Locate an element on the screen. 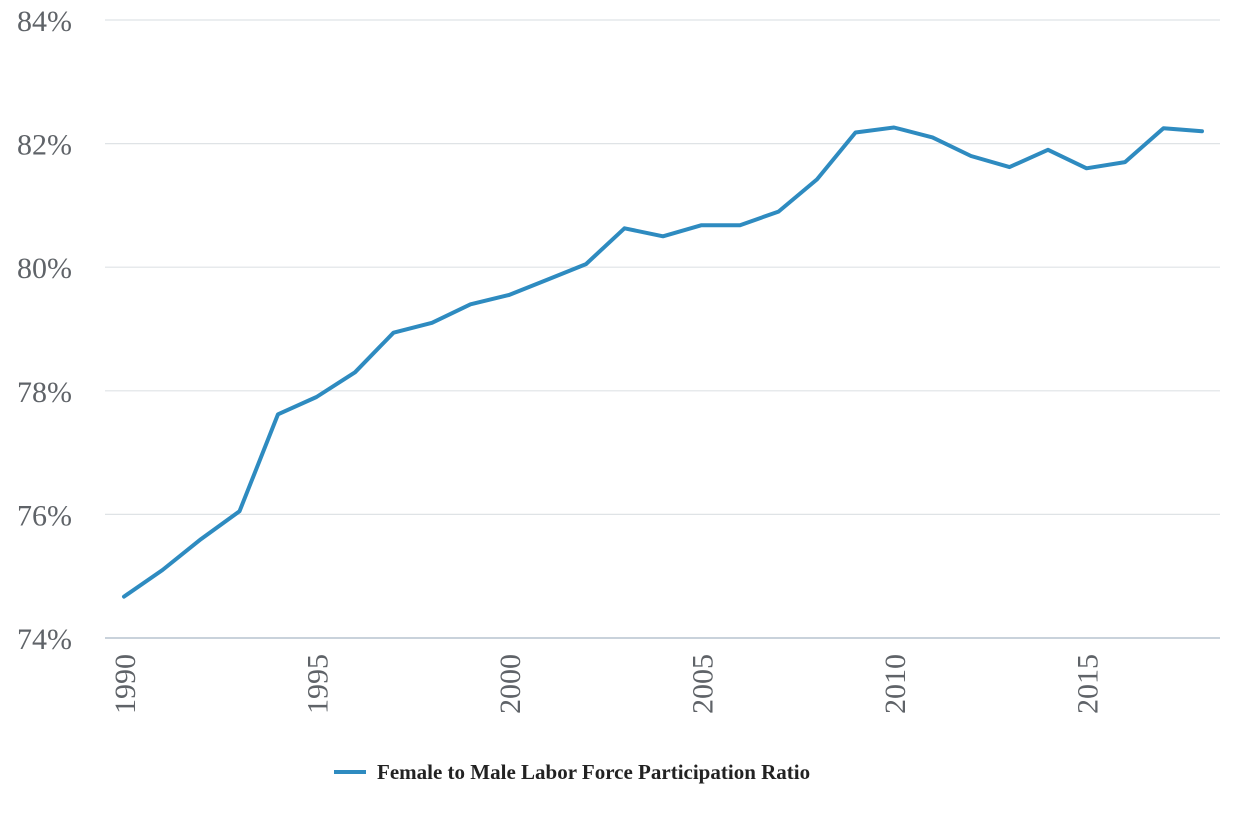 This screenshot has width=1242, height=828. x-tick-label-2015: 2015 is located at coordinates (1088, 684).